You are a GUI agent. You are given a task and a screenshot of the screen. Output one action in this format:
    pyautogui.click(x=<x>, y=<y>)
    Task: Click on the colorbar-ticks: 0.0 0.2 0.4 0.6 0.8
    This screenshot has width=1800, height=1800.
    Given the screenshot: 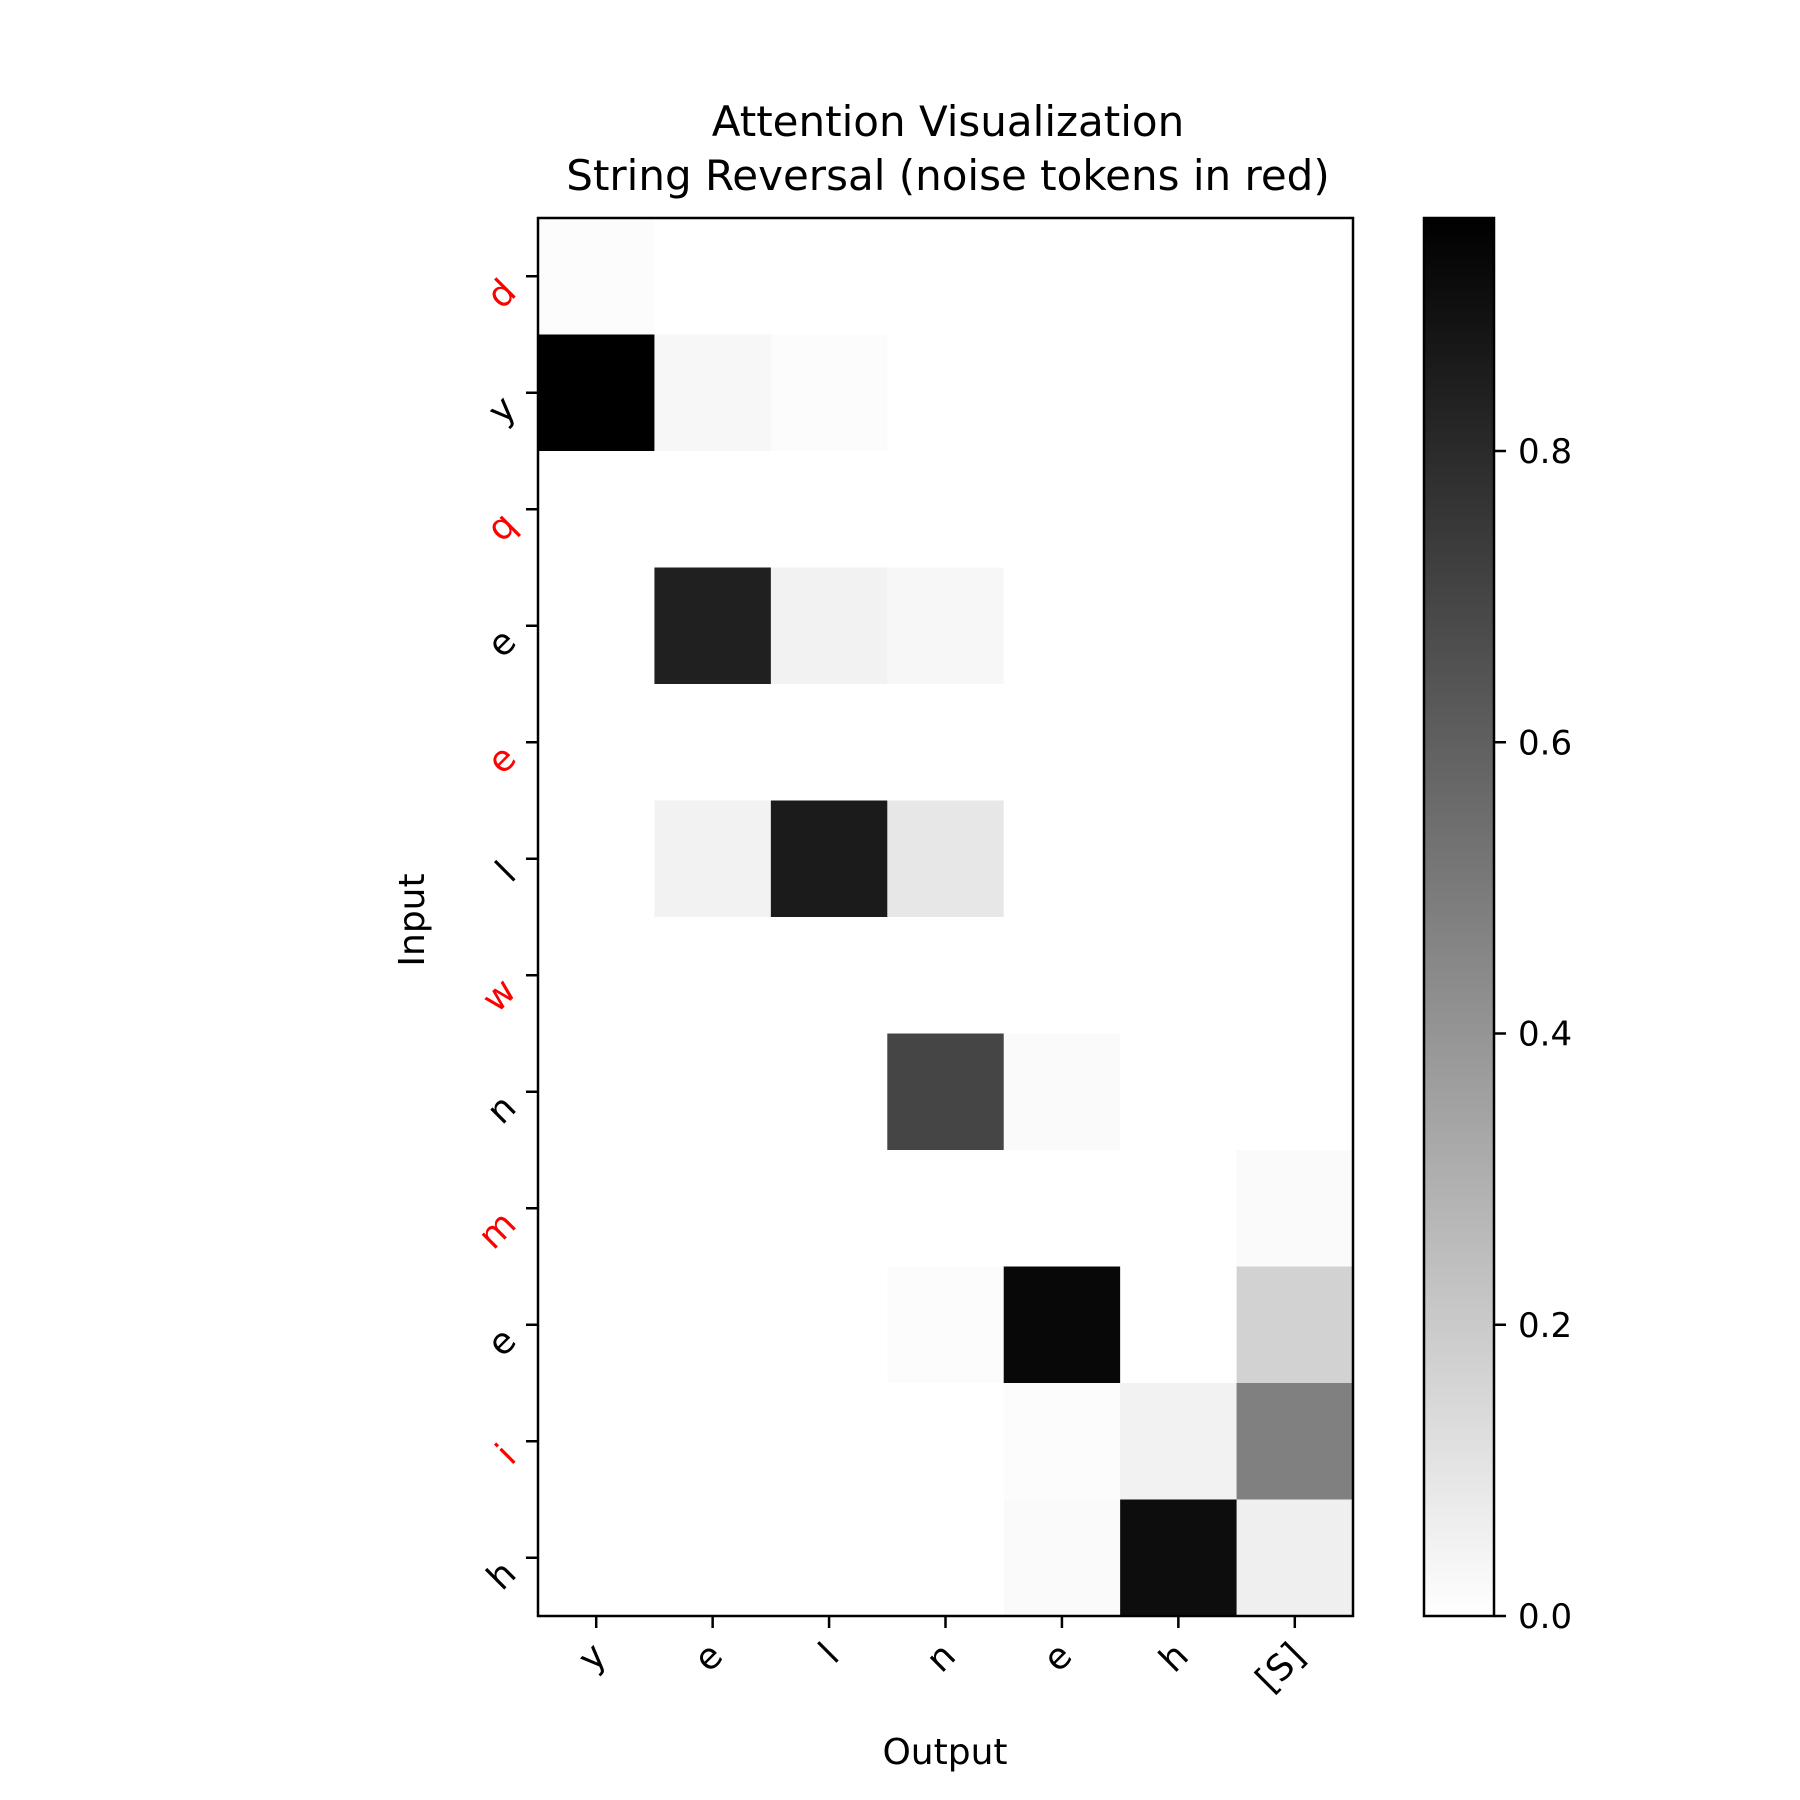 What is the action you would take?
    pyautogui.click(x=1533, y=1034)
    